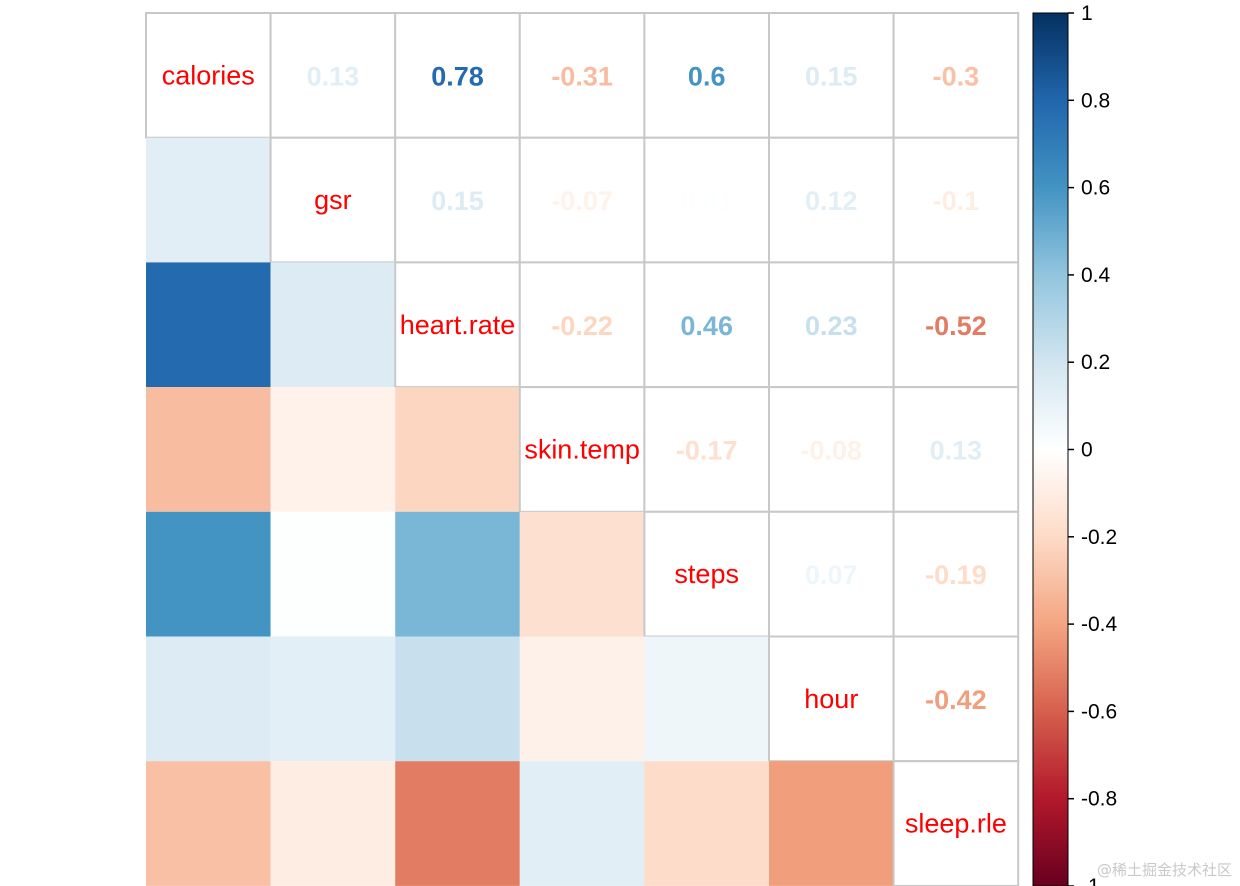 This screenshot has height=886, width=1240. Describe the element at coordinates (707, 76) in the screenshot. I see `correlation-value: 0.6` at that location.